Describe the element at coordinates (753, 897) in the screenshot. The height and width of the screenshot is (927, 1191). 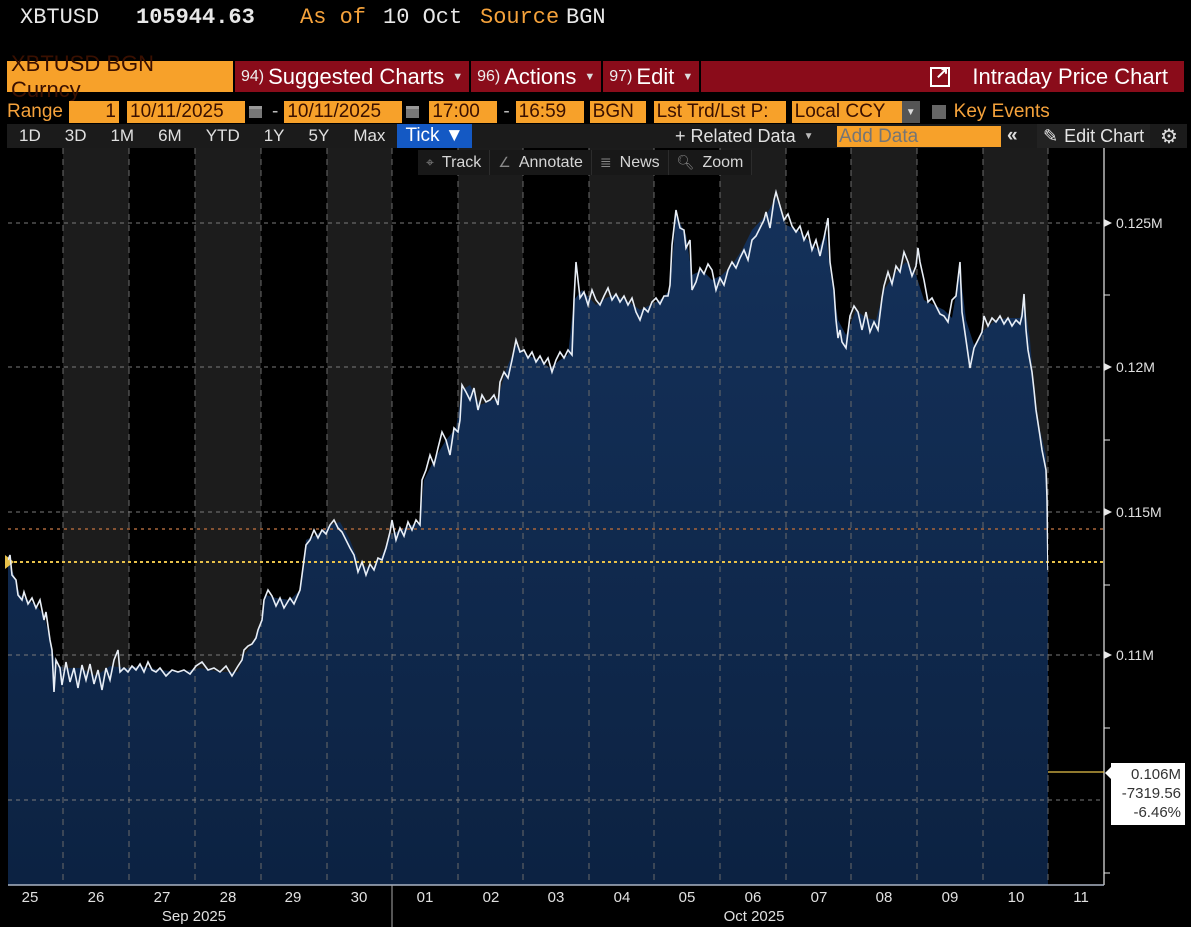
I see `x-tick-label: 06` at that location.